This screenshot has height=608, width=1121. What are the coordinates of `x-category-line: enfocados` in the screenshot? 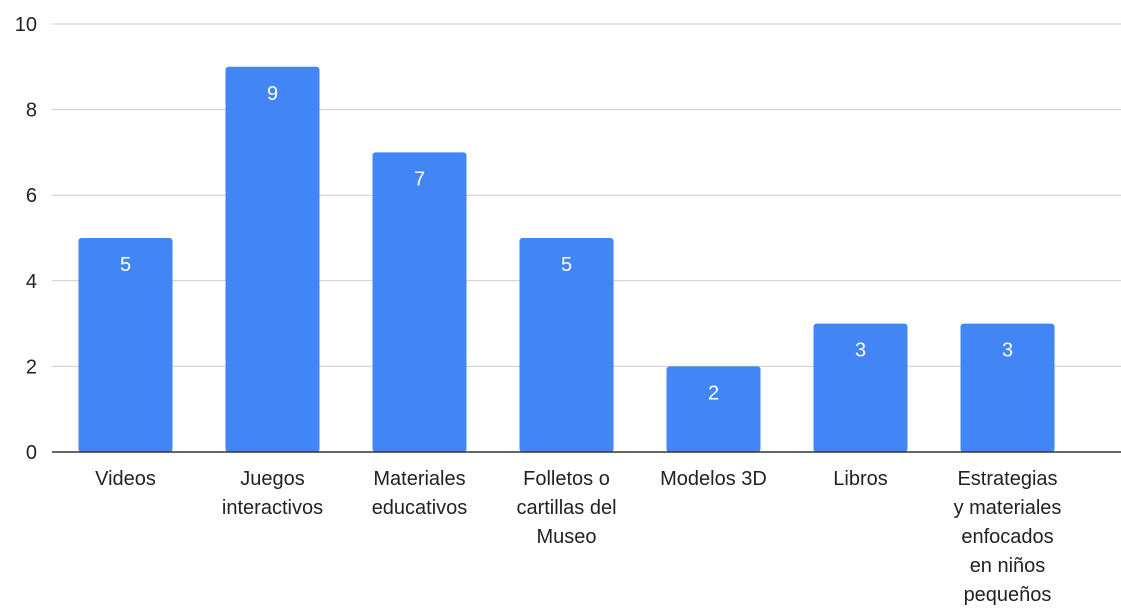 It's located at (1007, 537).